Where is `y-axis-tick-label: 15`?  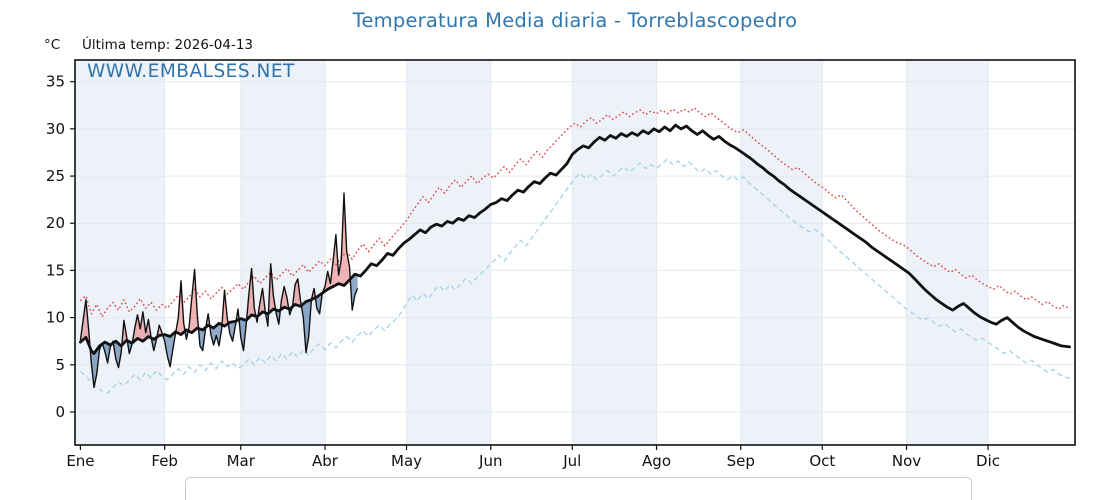 y-axis-tick-label: 15 is located at coordinates (55, 270).